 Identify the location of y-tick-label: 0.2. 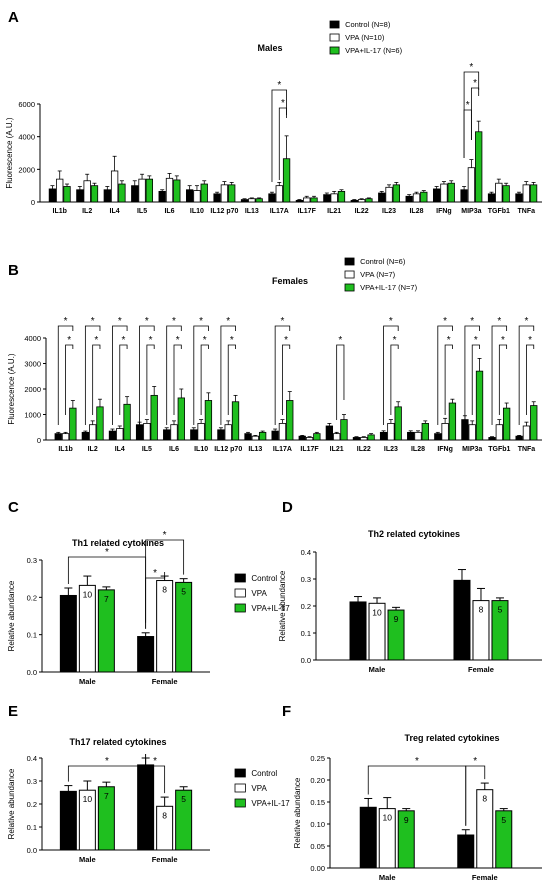
(32, 597).